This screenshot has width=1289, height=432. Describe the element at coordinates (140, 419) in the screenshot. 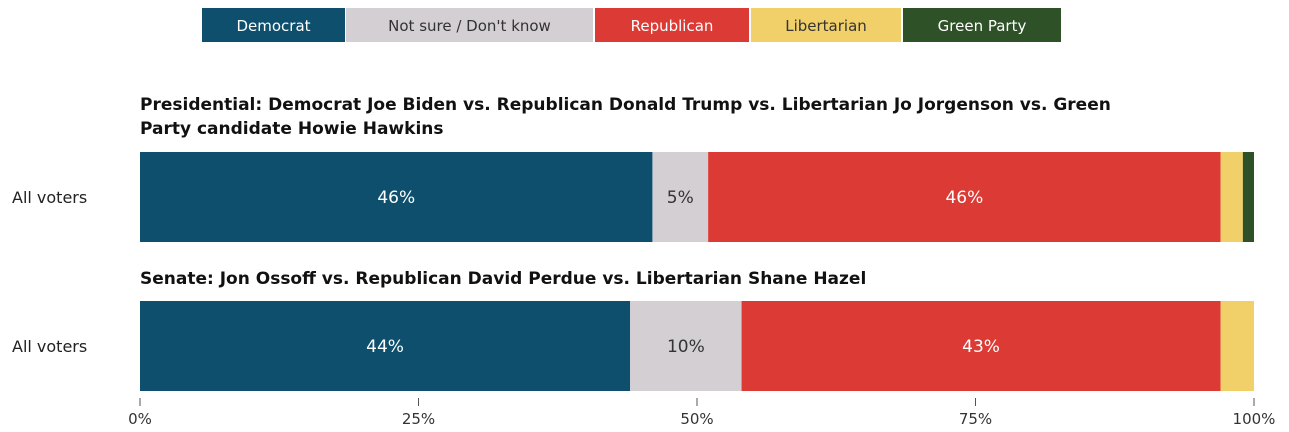

I see `x-tick-label: 0%` at that location.